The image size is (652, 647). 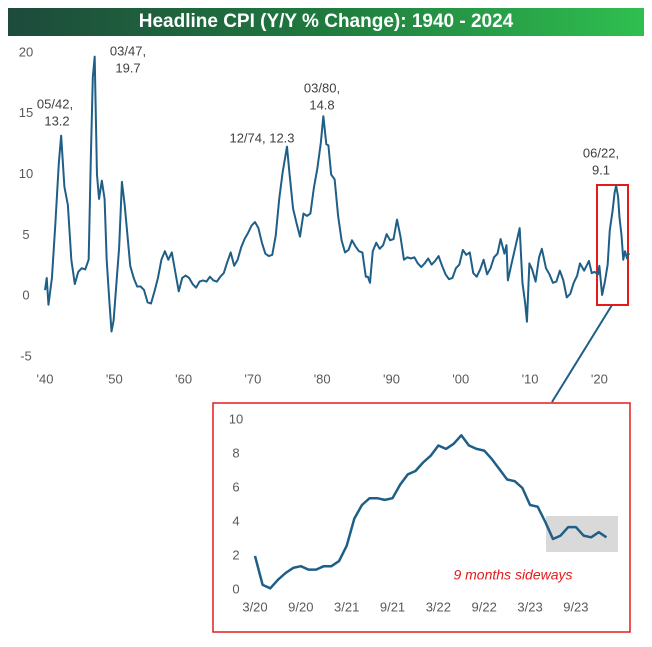 I want to click on x-tick-label: '40, so click(x=45, y=378).